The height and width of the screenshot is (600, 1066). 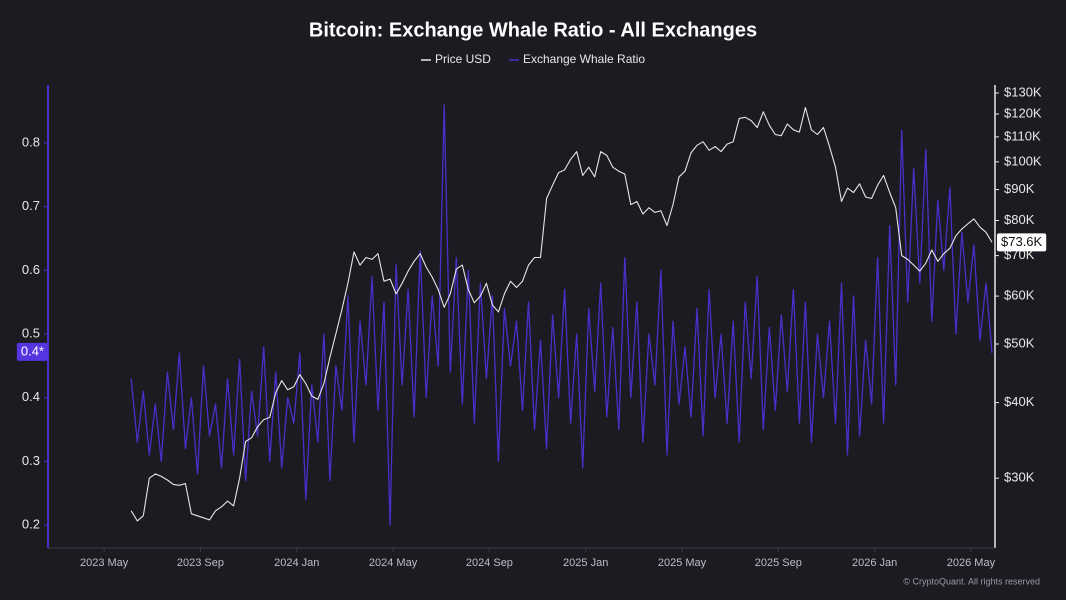 What do you see at coordinates (1023, 91) in the screenshot?
I see `y2-tick-label: $130K` at bounding box center [1023, 91].